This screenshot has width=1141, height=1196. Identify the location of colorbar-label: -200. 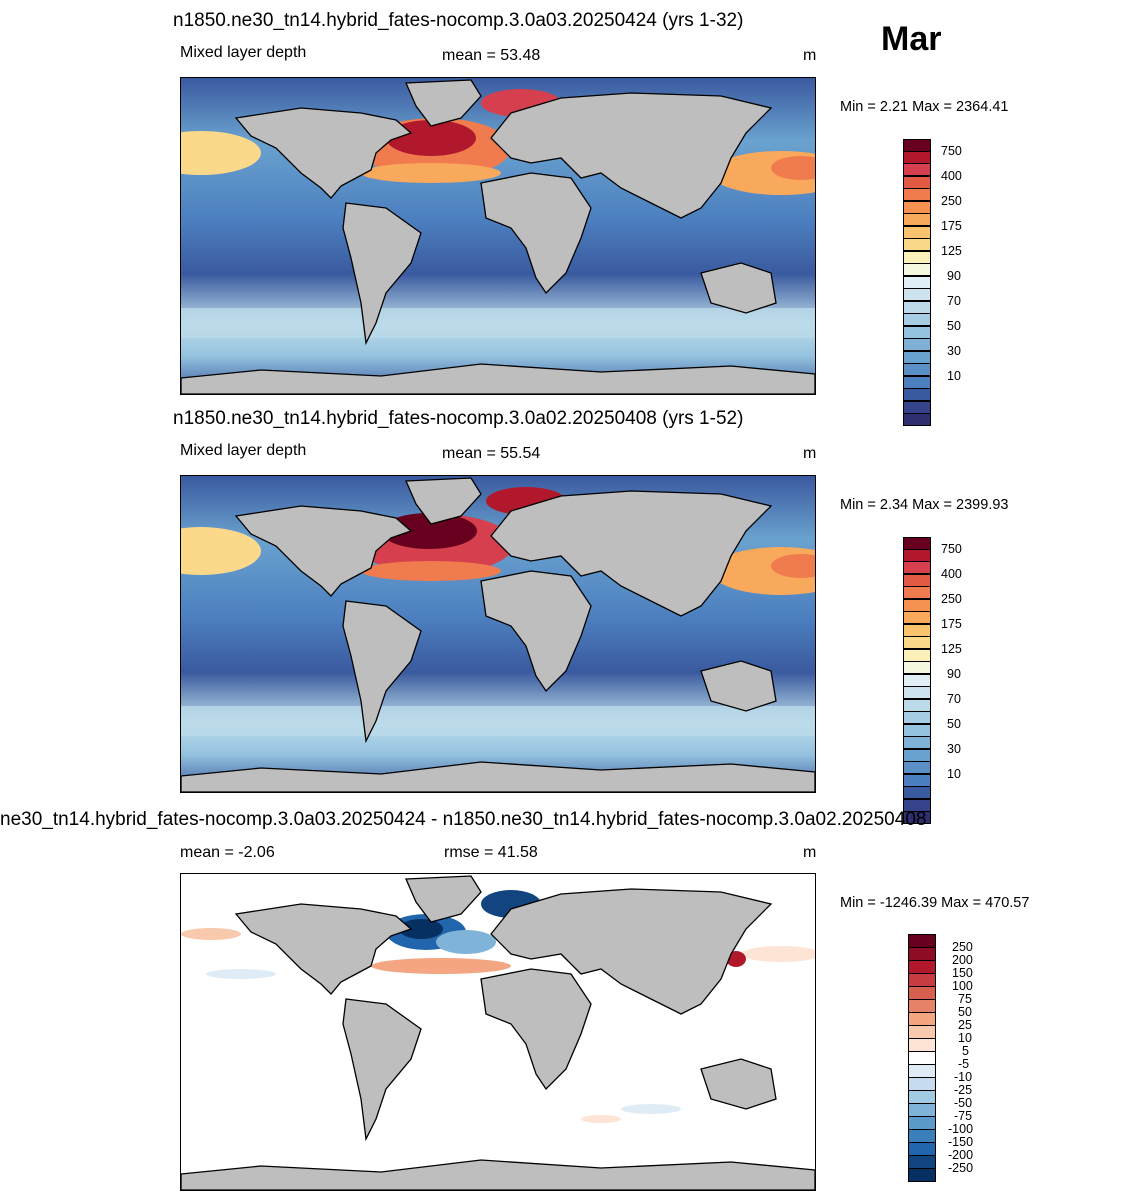
(961, 1155).